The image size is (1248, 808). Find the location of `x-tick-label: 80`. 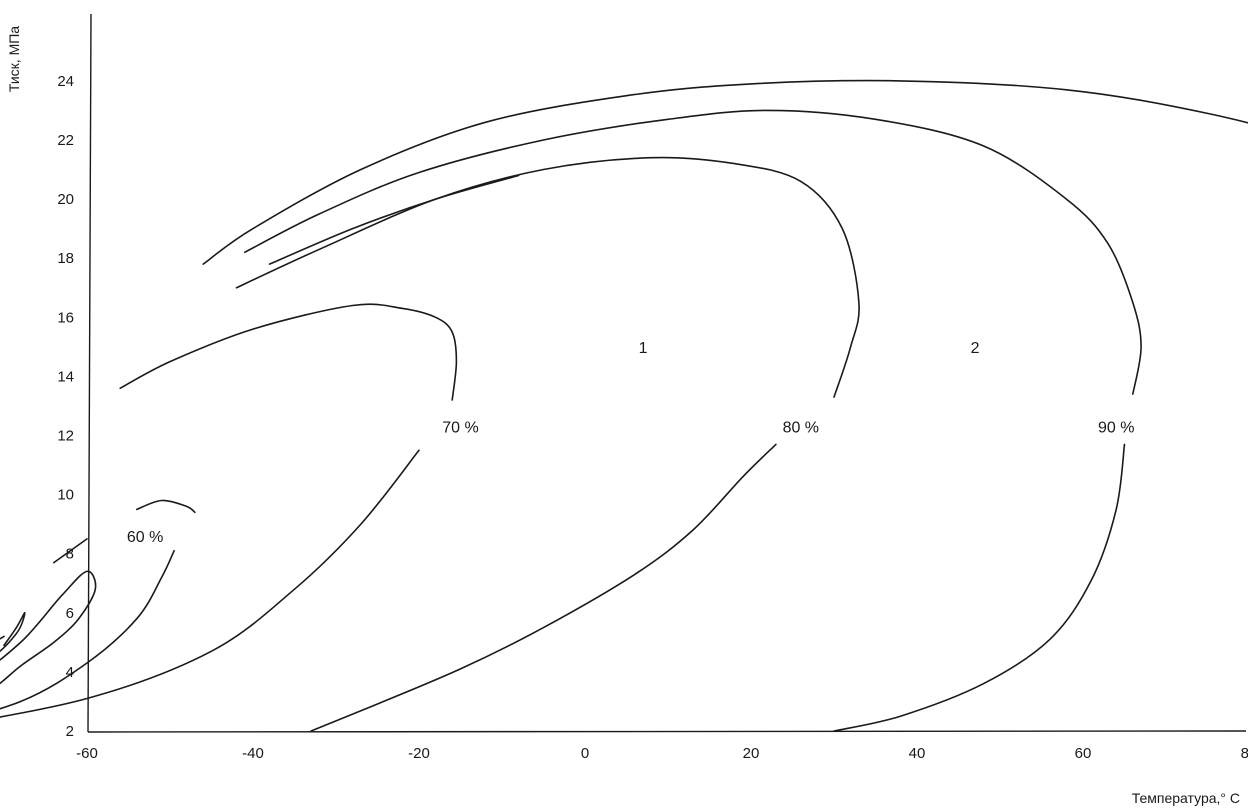

x-tick-label: 80 is located at coordinates (1244, 753).